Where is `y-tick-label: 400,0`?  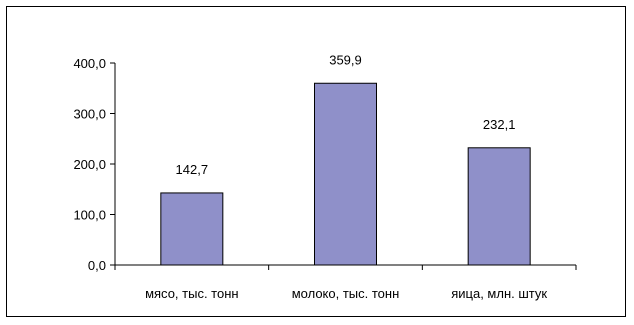 y-tick-label: 400,0 is located at coordinates (89, 63).